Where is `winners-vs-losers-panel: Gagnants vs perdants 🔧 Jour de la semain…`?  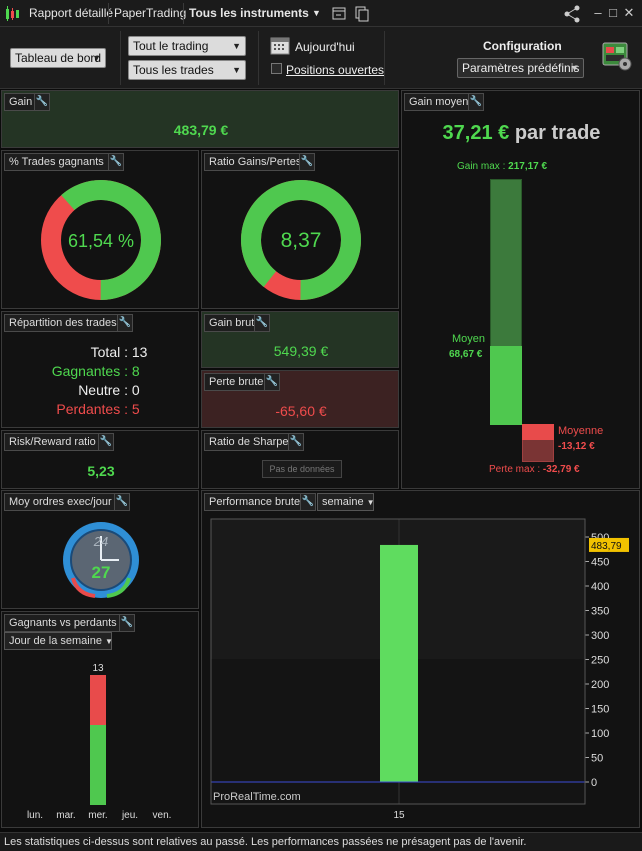
winners-vs-losers-panel: Gagnants vs perdants 🔧 Jour de la semain… is located at coordinates (100, 719).